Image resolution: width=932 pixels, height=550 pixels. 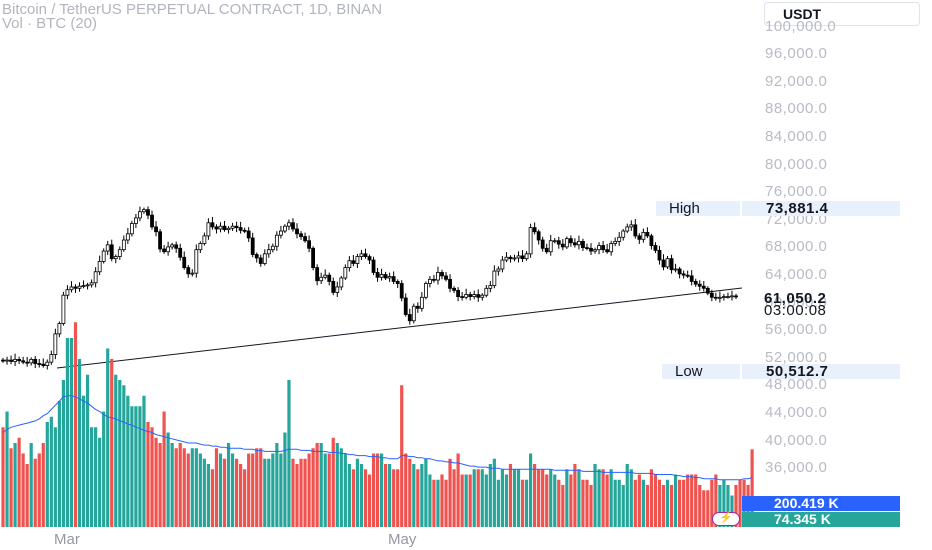 What do you see at coordinates (399, 328) in the screenshot?
I see `trendline` at bounding box center [399, 328].